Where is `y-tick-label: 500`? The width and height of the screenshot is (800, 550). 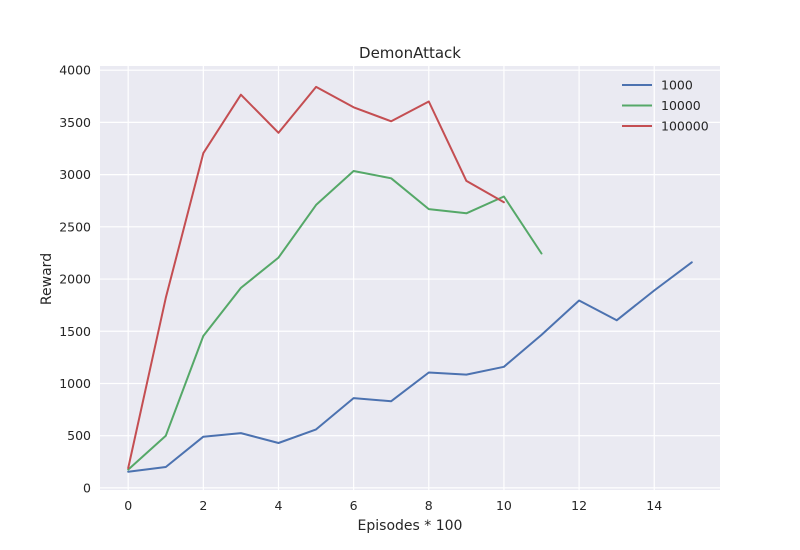
y-tick-label: 500 is located at coordinates (79, 435).